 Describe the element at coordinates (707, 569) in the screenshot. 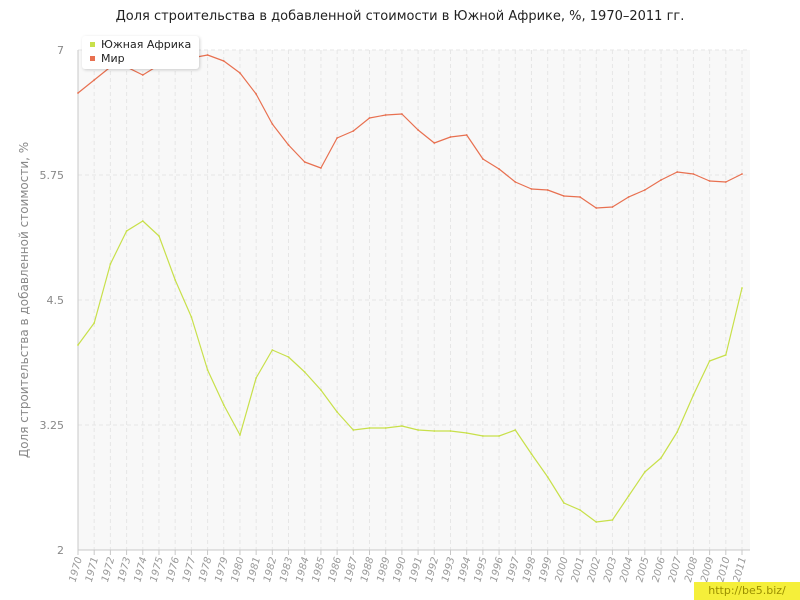

I see `x-tick-label: 2009` at that location.